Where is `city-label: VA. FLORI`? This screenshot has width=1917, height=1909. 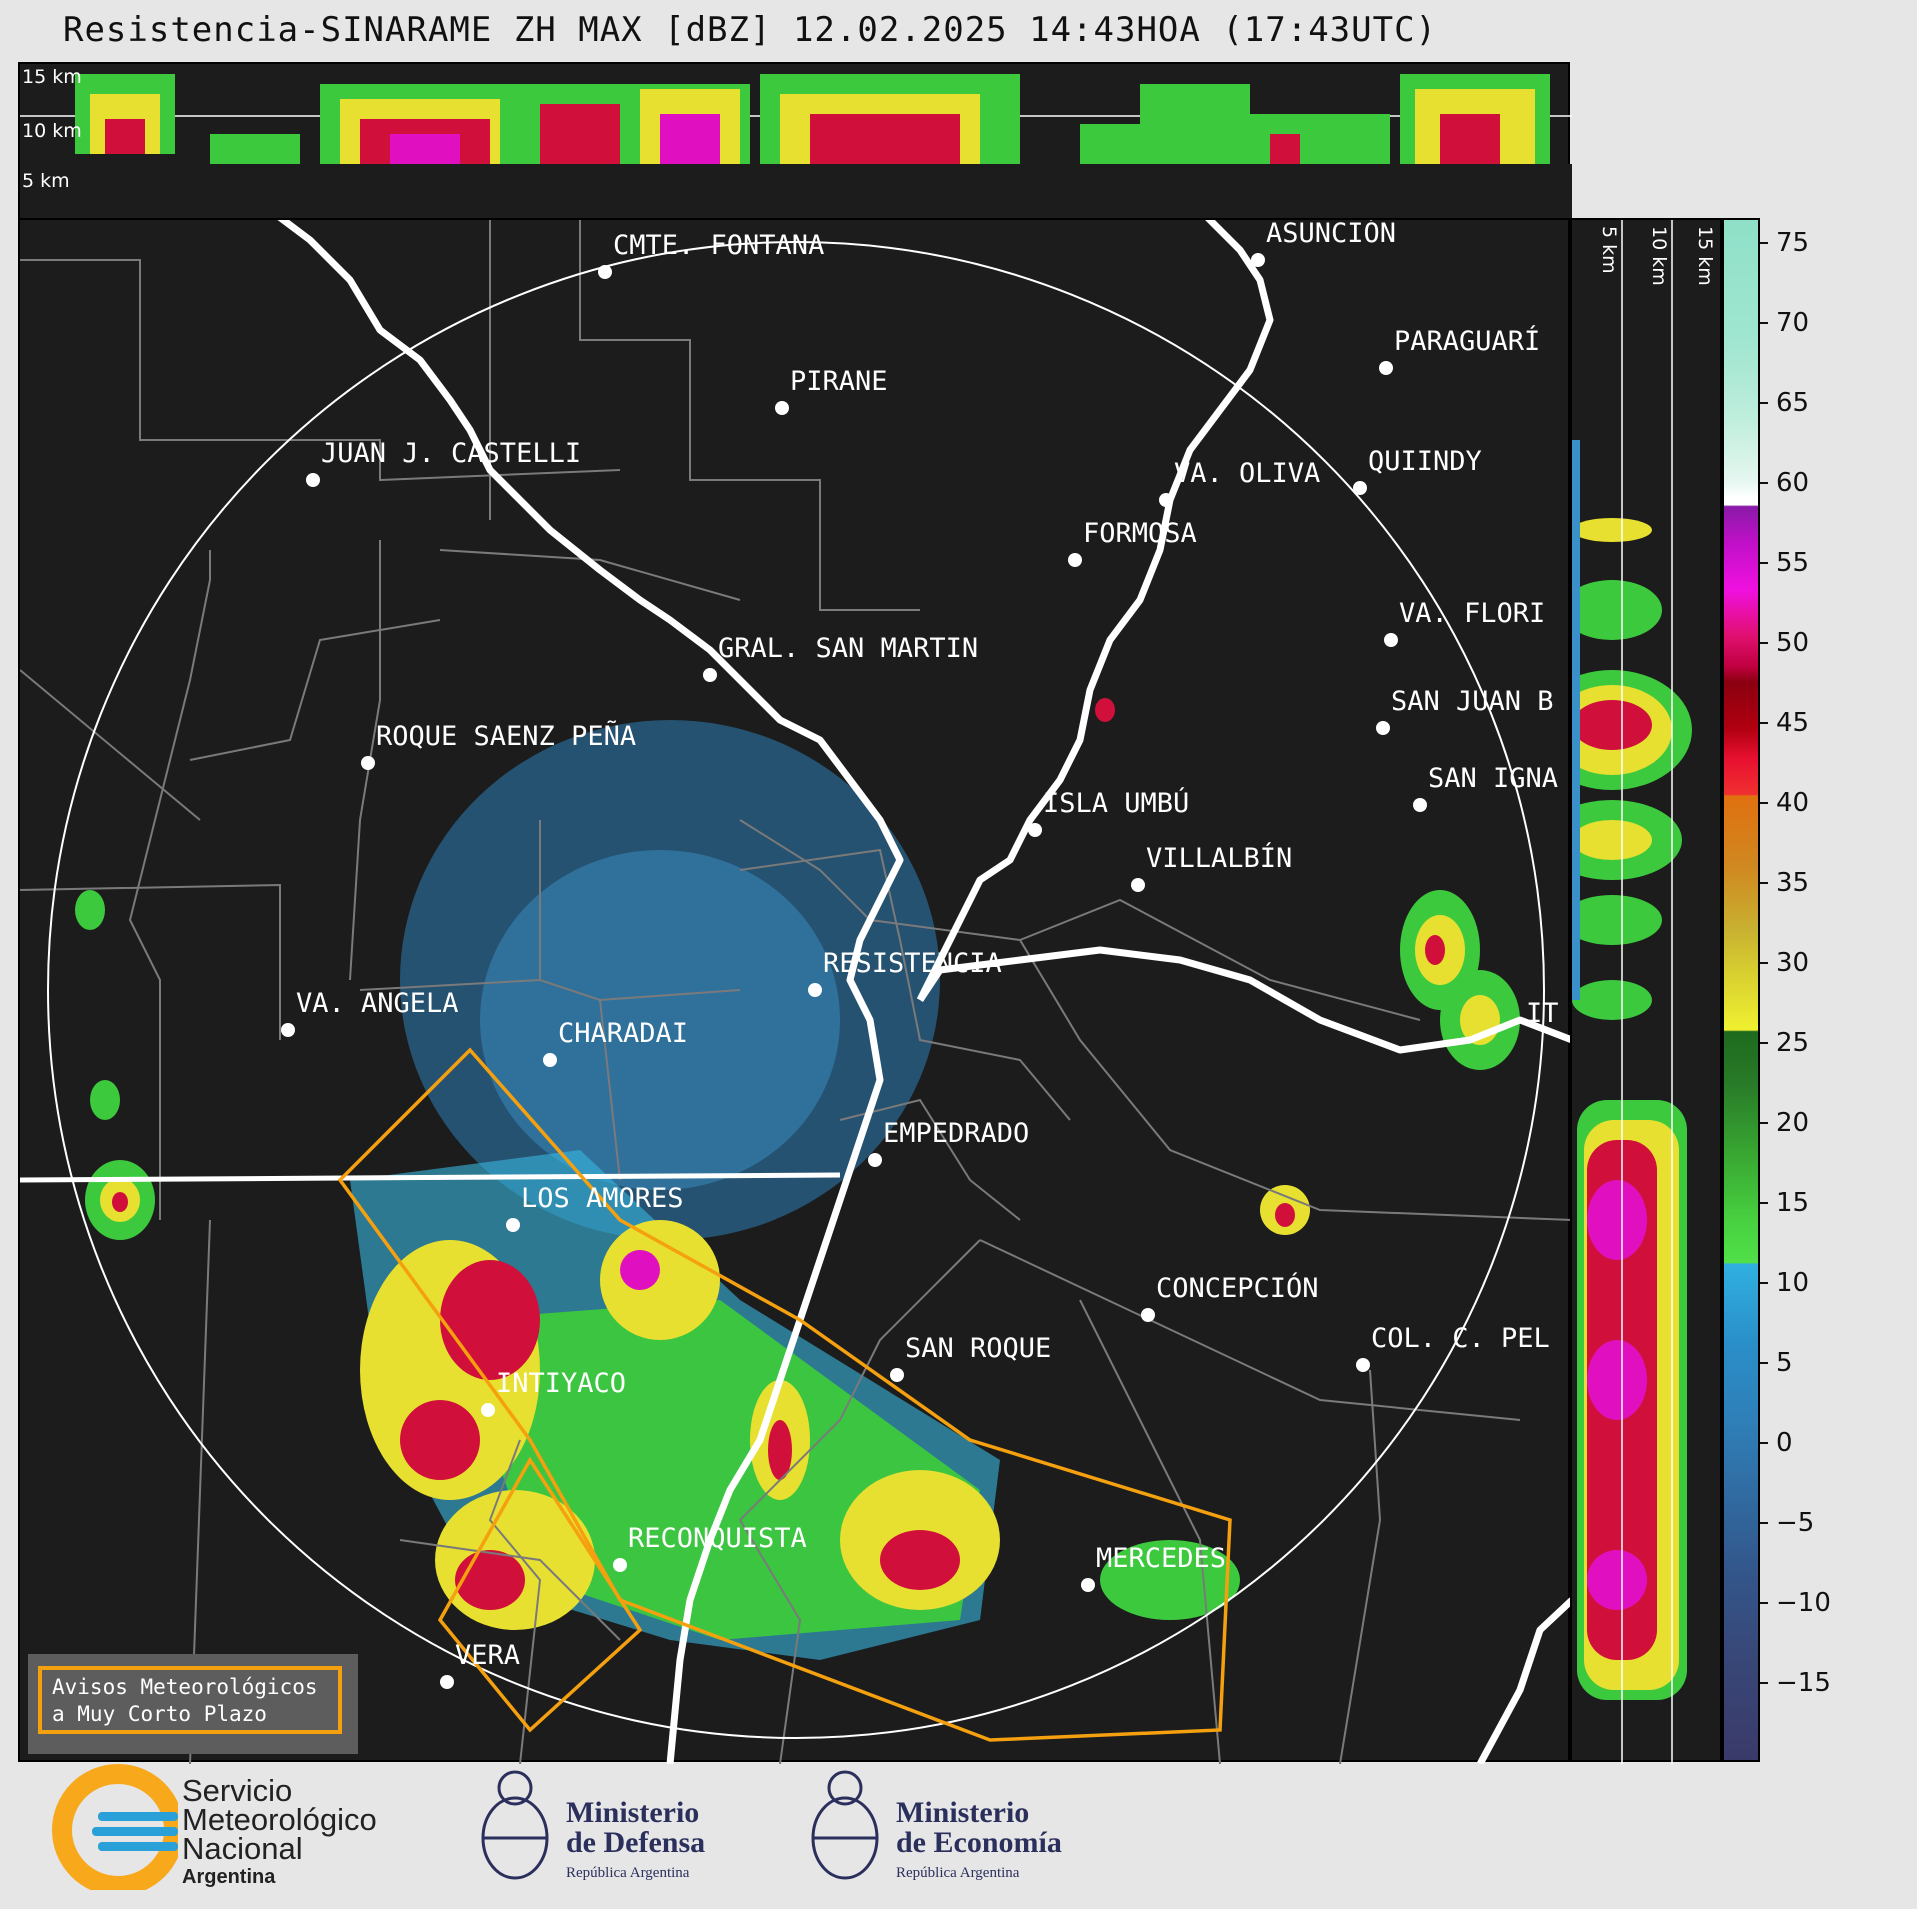
city-label: VA. FLORI is located at coordinates (1472, 613).